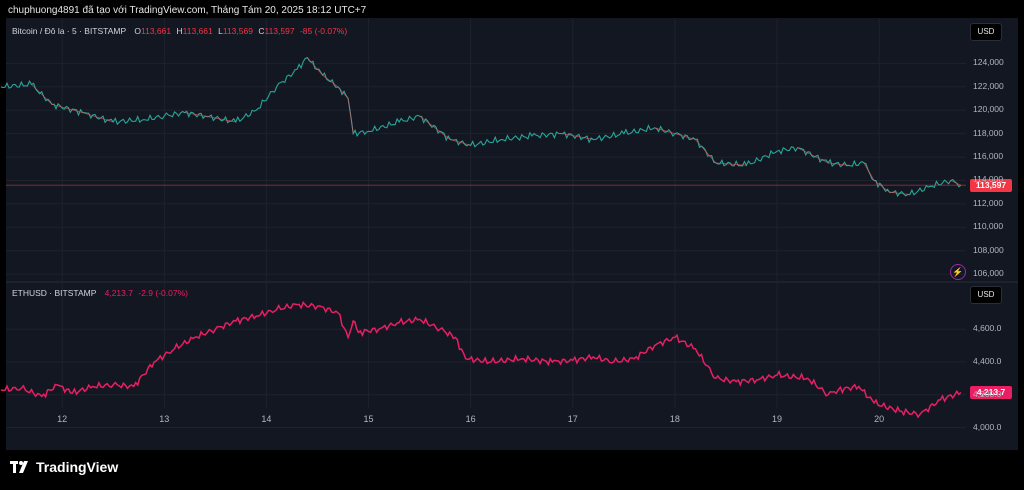  Describe the element at coordinates (54, 293) in the screenshot. I see `eth-symbol-title: ETHUSD · BITSTAMP` at that location.